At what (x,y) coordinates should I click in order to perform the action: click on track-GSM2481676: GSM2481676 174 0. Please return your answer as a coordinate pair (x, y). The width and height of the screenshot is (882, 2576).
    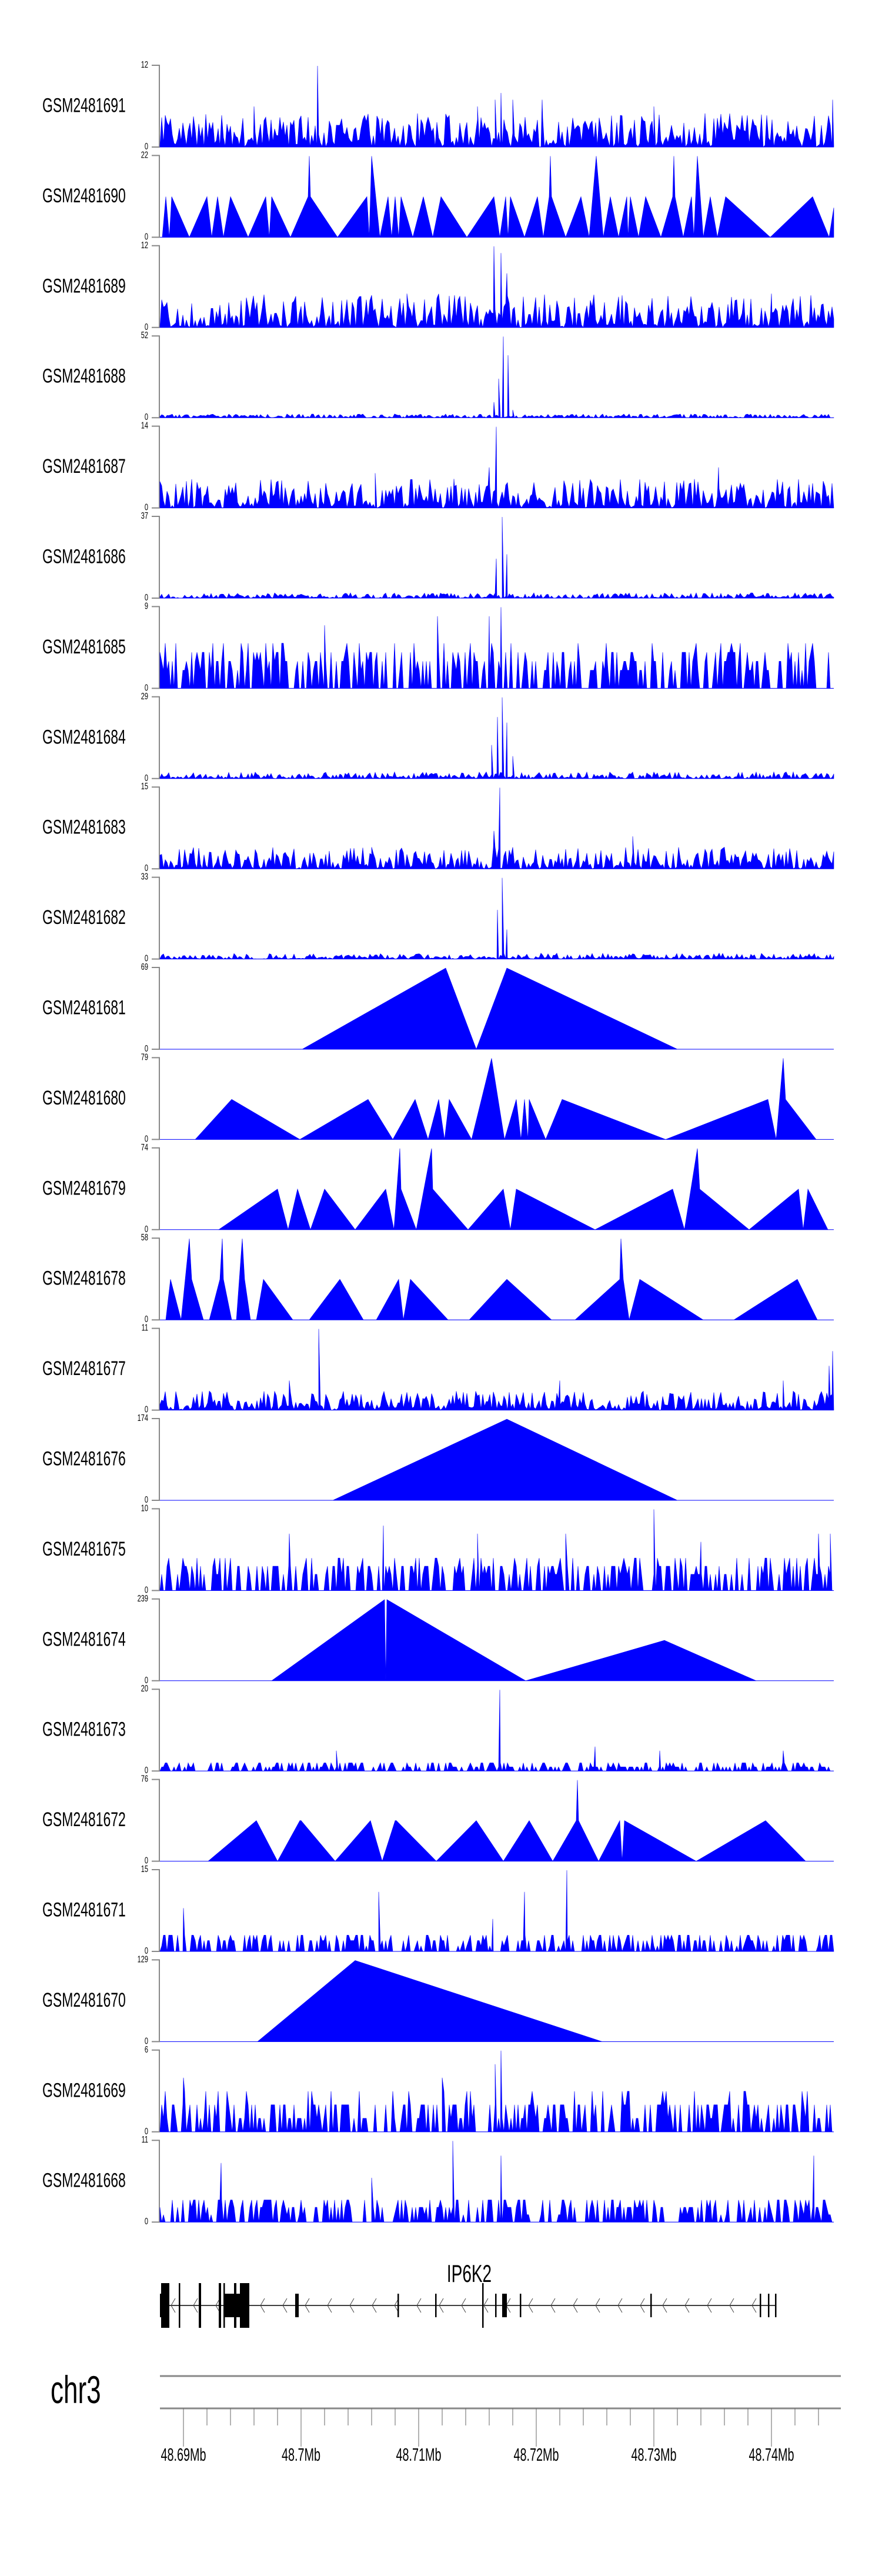
    Looking at the image, I should click on (438, 1458).